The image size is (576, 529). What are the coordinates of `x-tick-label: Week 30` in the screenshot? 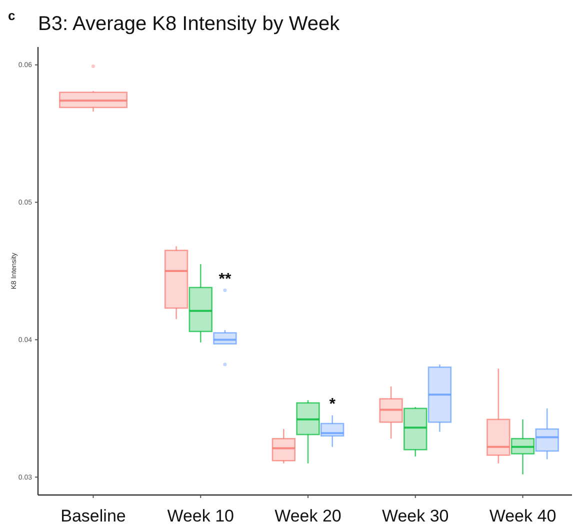 It's located at (415, 516).